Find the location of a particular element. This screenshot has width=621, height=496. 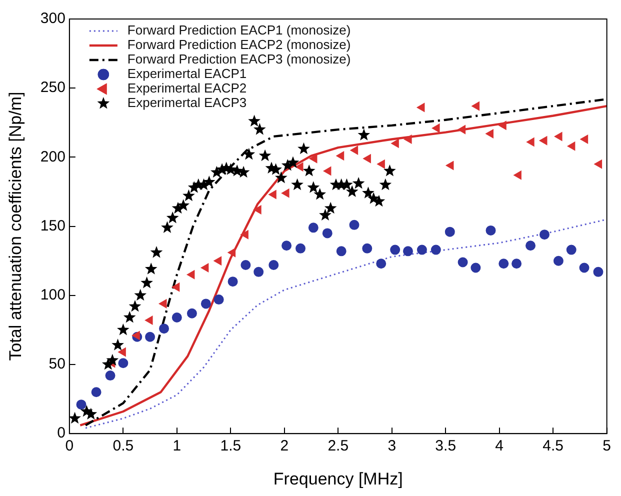

y-tick-label: 250 is located at coordinates (53, 87).